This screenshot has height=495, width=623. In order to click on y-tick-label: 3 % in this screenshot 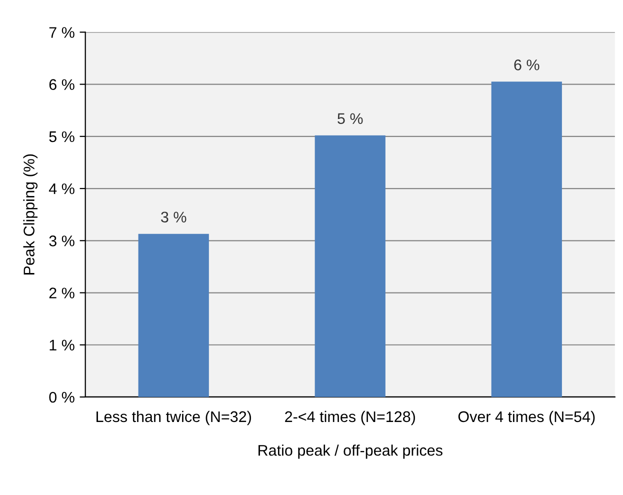, I will do `click(61, 241)`.